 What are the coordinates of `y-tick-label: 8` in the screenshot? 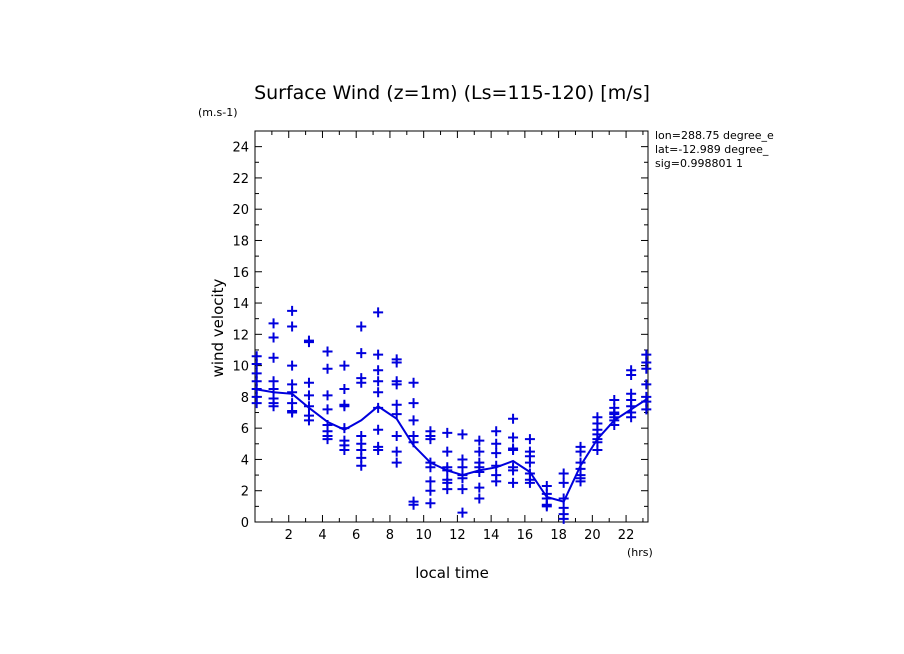 It's located at (245, 398).